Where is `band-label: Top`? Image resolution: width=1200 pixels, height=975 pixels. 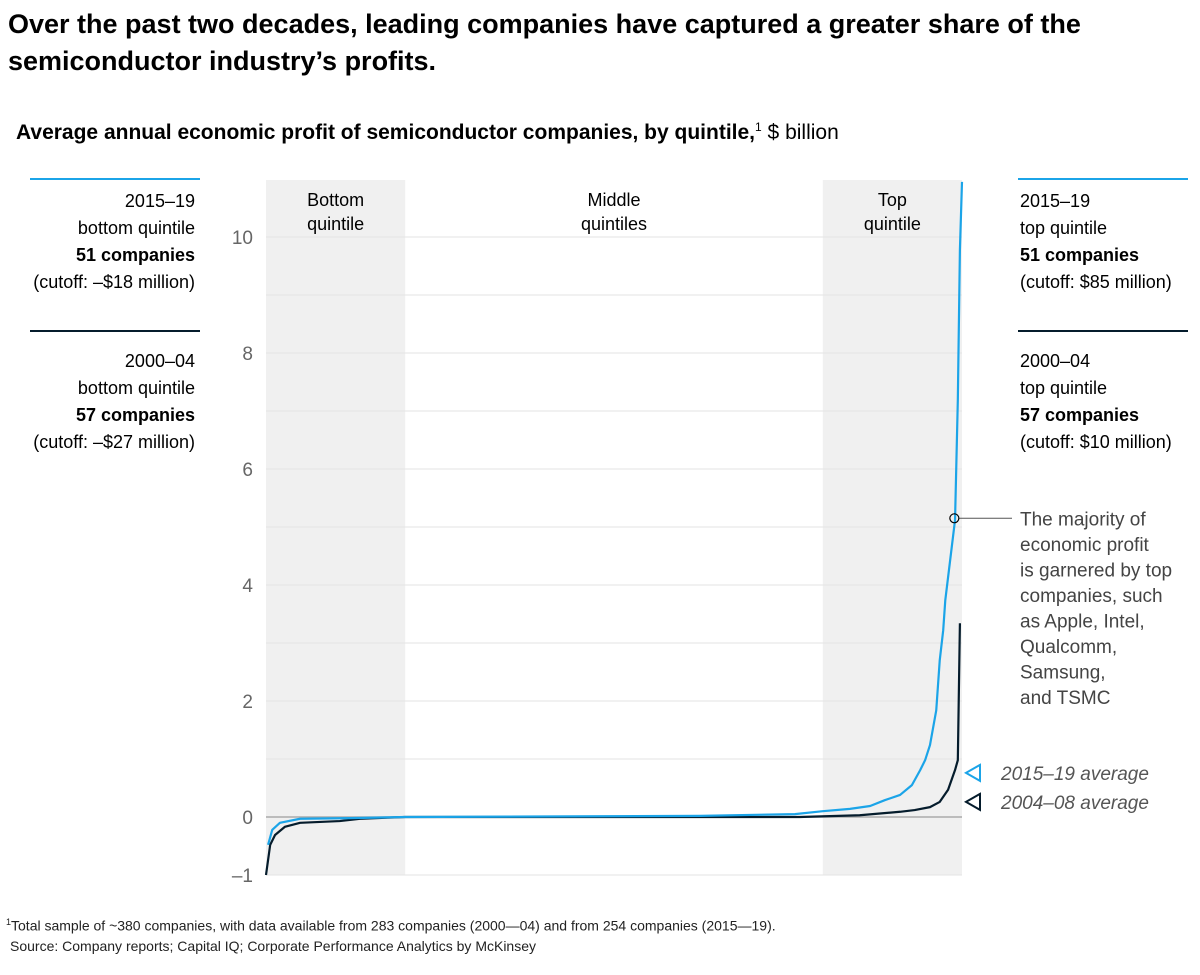
band-label: Top is located at coordinates (892, 200).